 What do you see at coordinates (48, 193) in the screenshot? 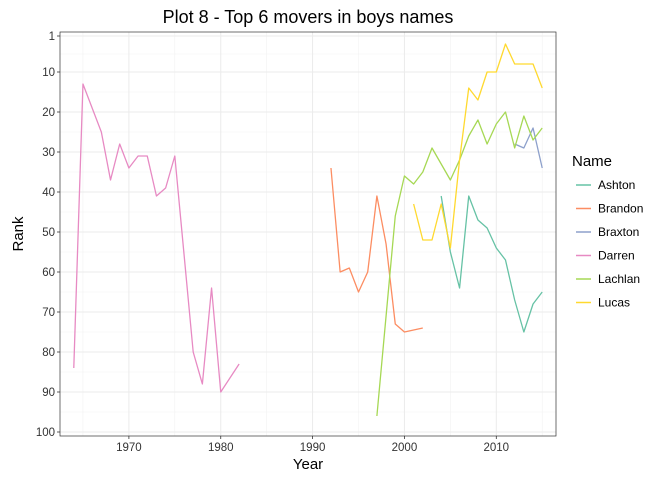
I see `y-tick-label: 40` at bounding box center [48, 193].